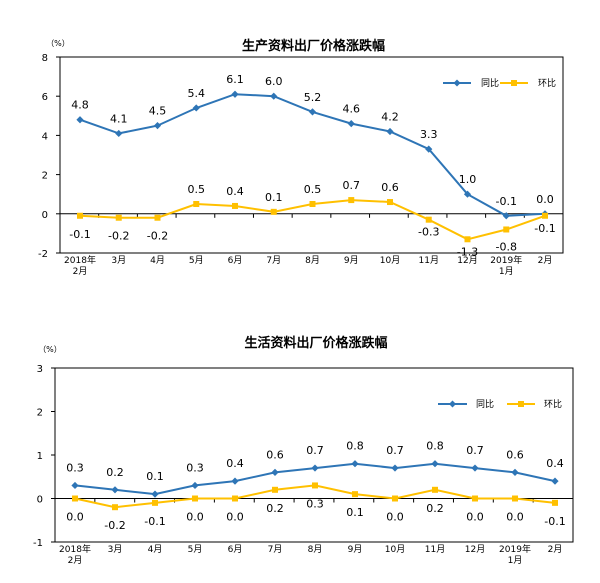  I want to click on legend-marker-yoy, so click(457, 83).